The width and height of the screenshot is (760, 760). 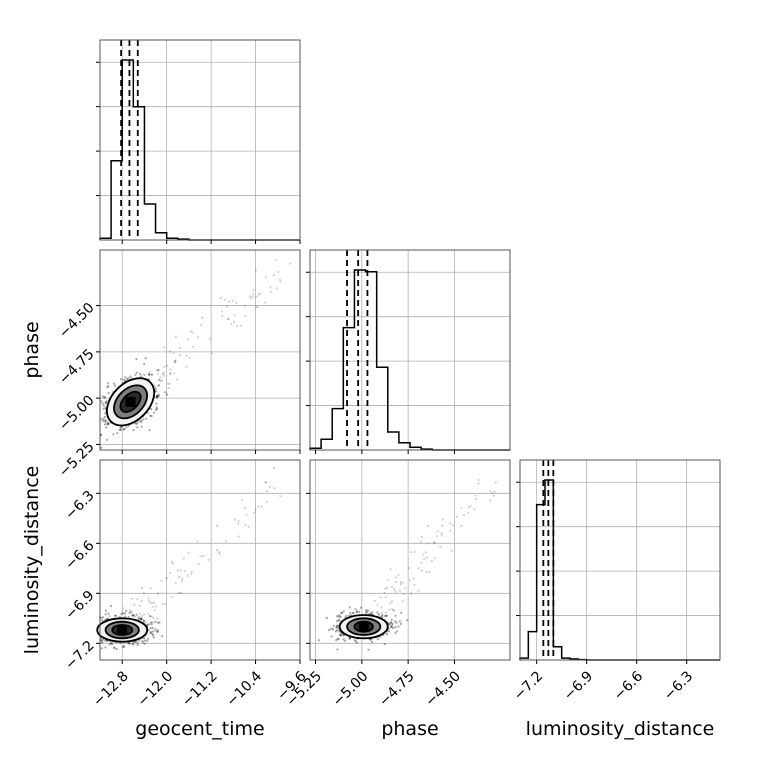 What do you see at coordinates (618, 561) in the screenshot?
I see `hist-panel-luminosity_distance` at bounding box center [618, 561].